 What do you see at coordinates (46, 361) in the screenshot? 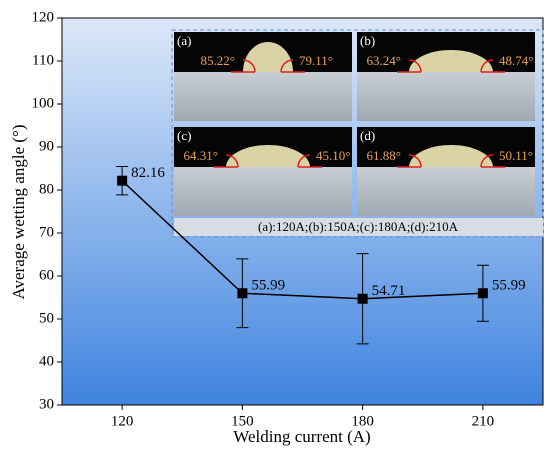
I see `y-tick-label: 40` at bounding box center [46, 361].